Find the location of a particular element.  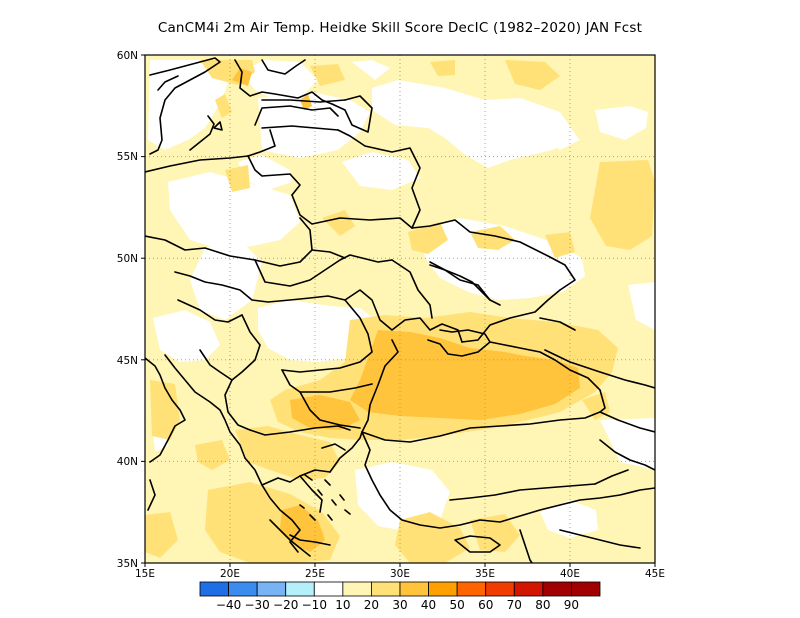

lon-tick-40e: 40E is located at coordinates (570, 574).